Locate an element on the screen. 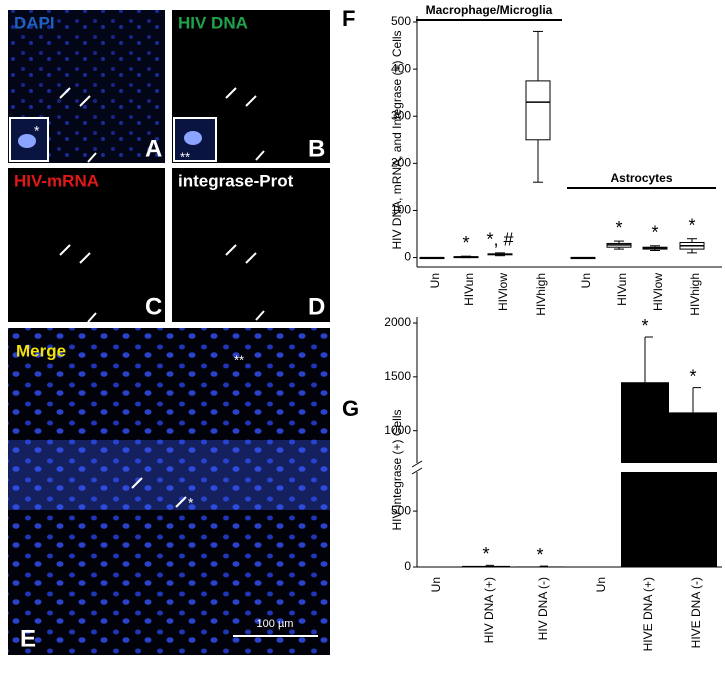  group-label: Astrocytes is located at coordinates (641, 178).